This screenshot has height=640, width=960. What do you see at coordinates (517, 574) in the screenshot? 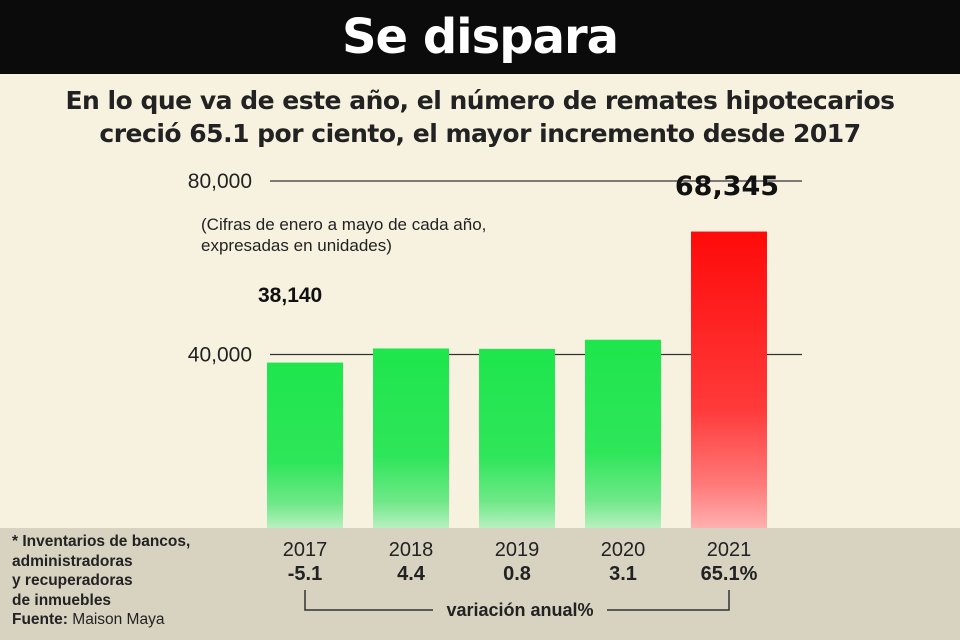
I see `annual-variation-label: 0.8` at bounding box center [517, 574].